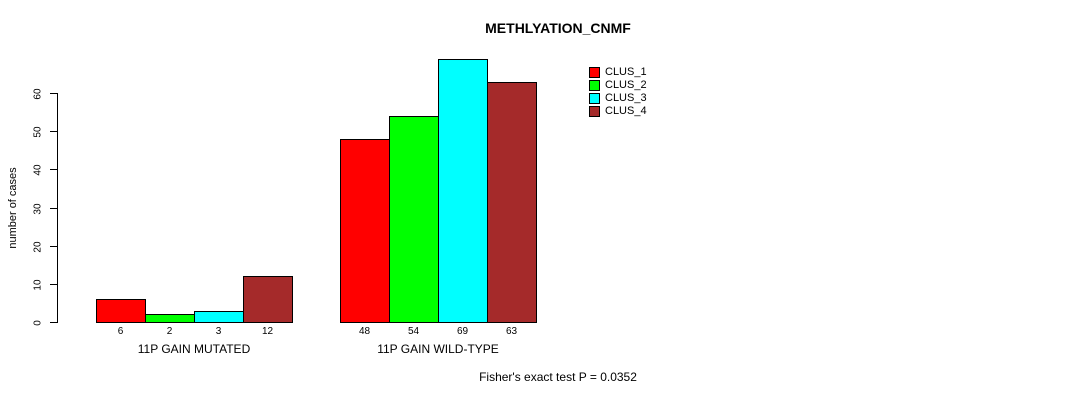 The height and width of the screenshot is (400, 1090). Describe the element at coordinates (121, 311) in the screenshot. I see `bar-clus_1-mutated` at that location.